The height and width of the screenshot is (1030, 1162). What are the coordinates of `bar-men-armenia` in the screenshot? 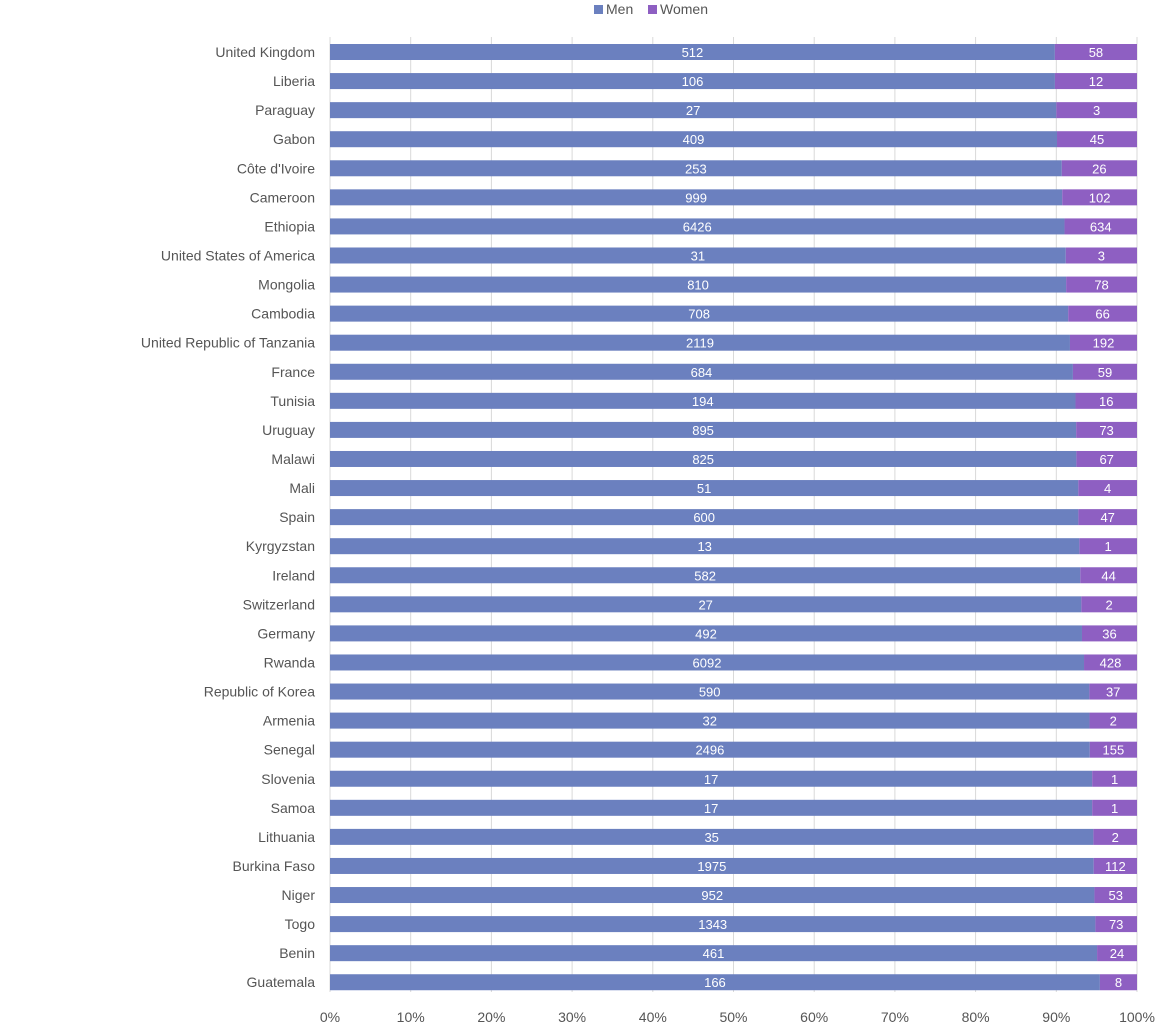 It's located at (710, 720).